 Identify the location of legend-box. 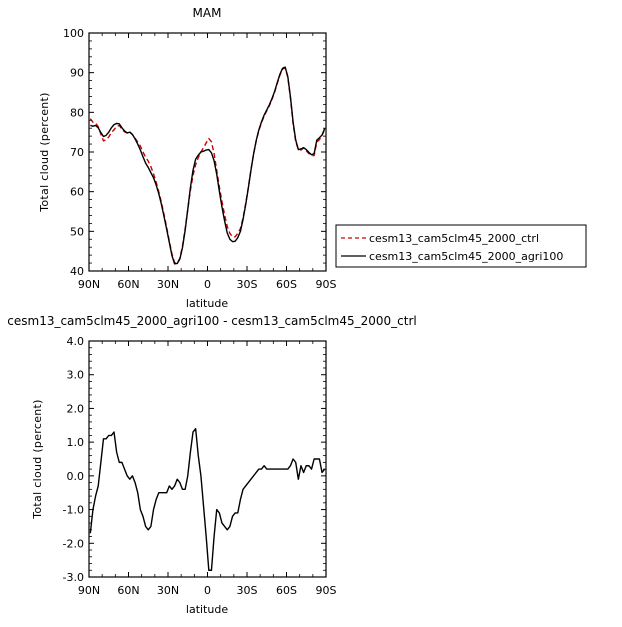
(461, 246).